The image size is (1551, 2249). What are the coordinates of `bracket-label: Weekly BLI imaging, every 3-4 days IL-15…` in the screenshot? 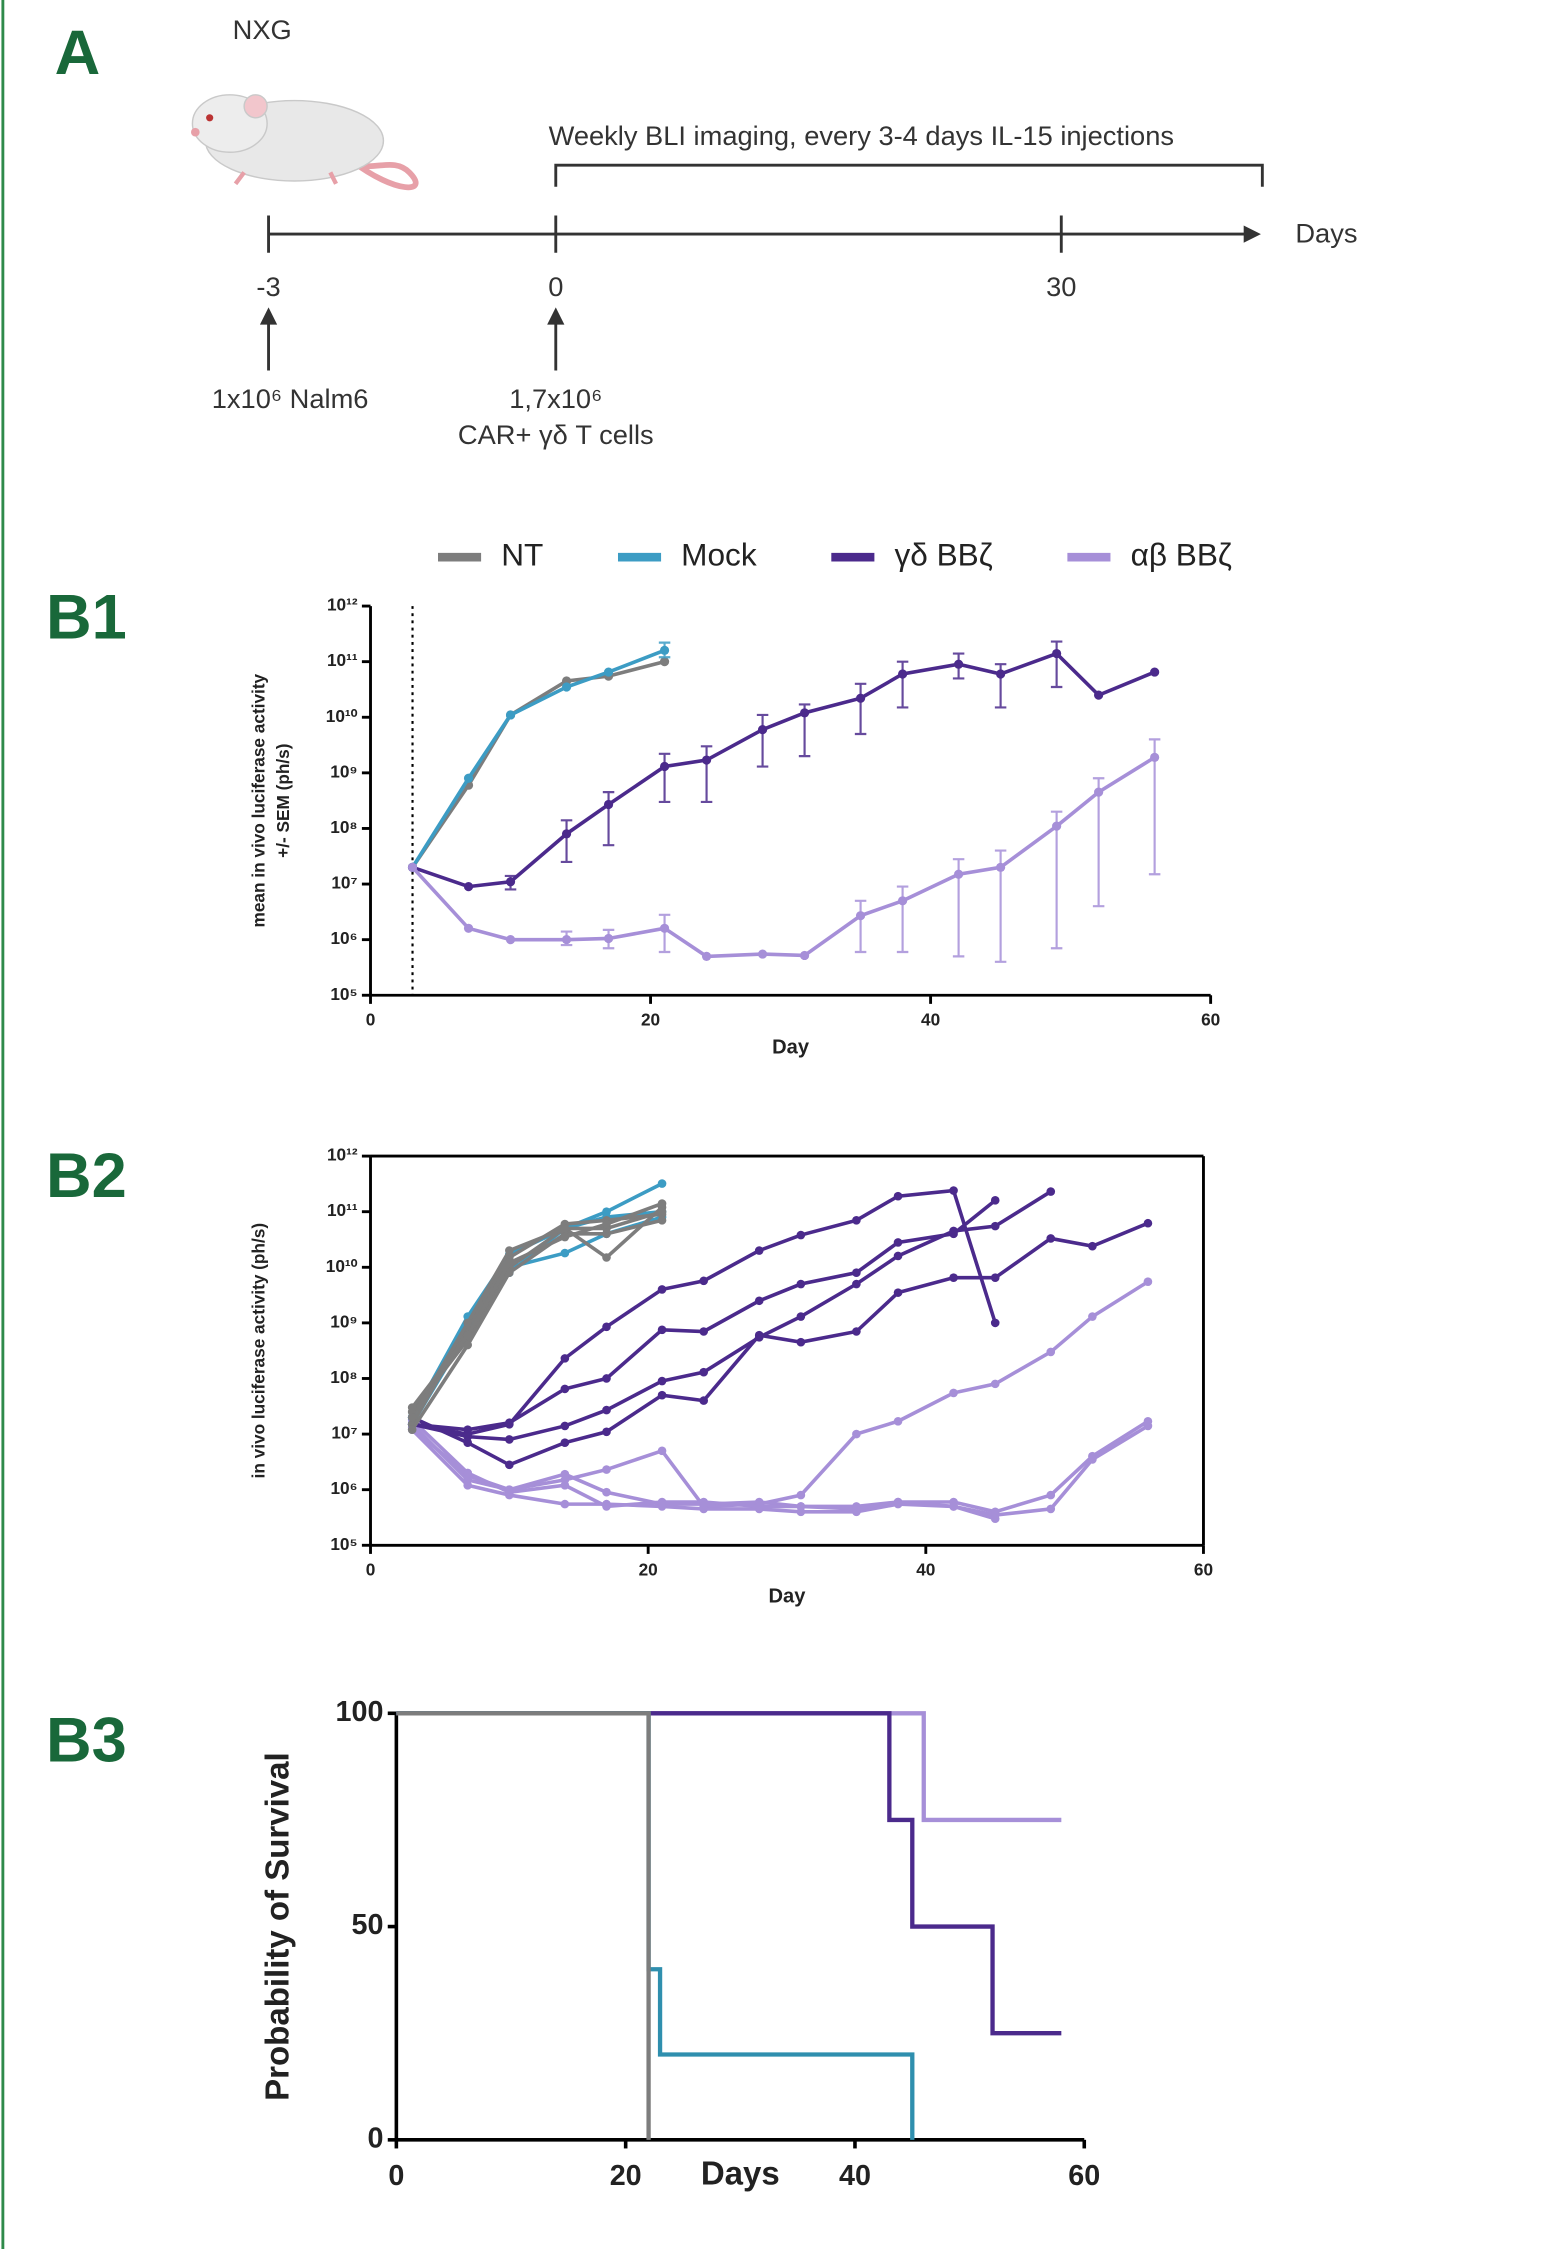 It's located at (861, 135).